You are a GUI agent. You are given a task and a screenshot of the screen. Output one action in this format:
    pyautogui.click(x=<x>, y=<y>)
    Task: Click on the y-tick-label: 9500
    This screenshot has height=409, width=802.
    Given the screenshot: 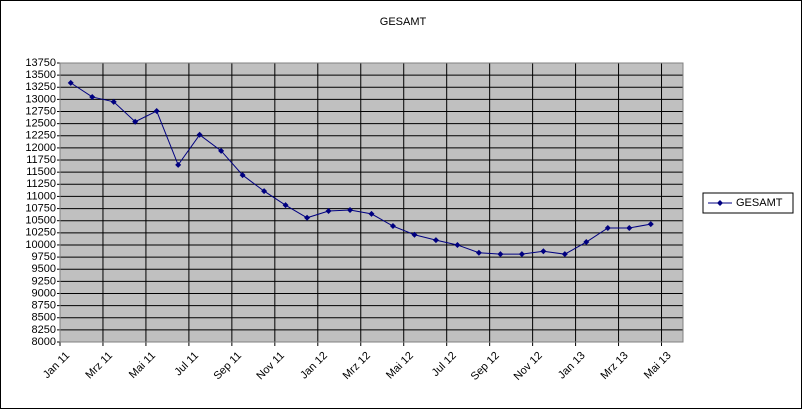 What is the action you would take?
    pyautogui.click(x=44, y=269)
    